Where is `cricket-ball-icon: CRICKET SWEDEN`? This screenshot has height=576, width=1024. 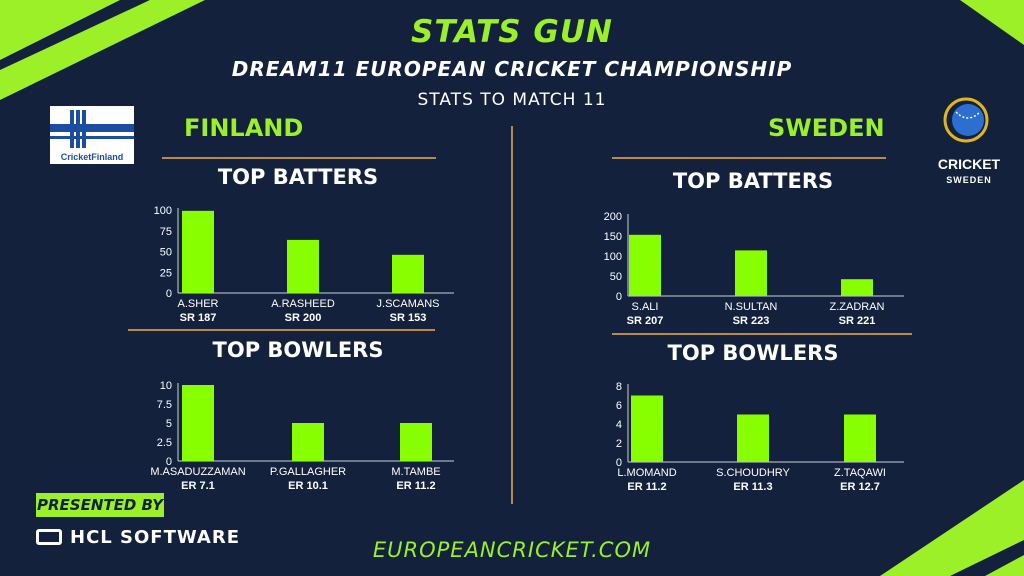
cricket-ball-icon: CRICKET SWEDEN is located at coordinates (969, 141).